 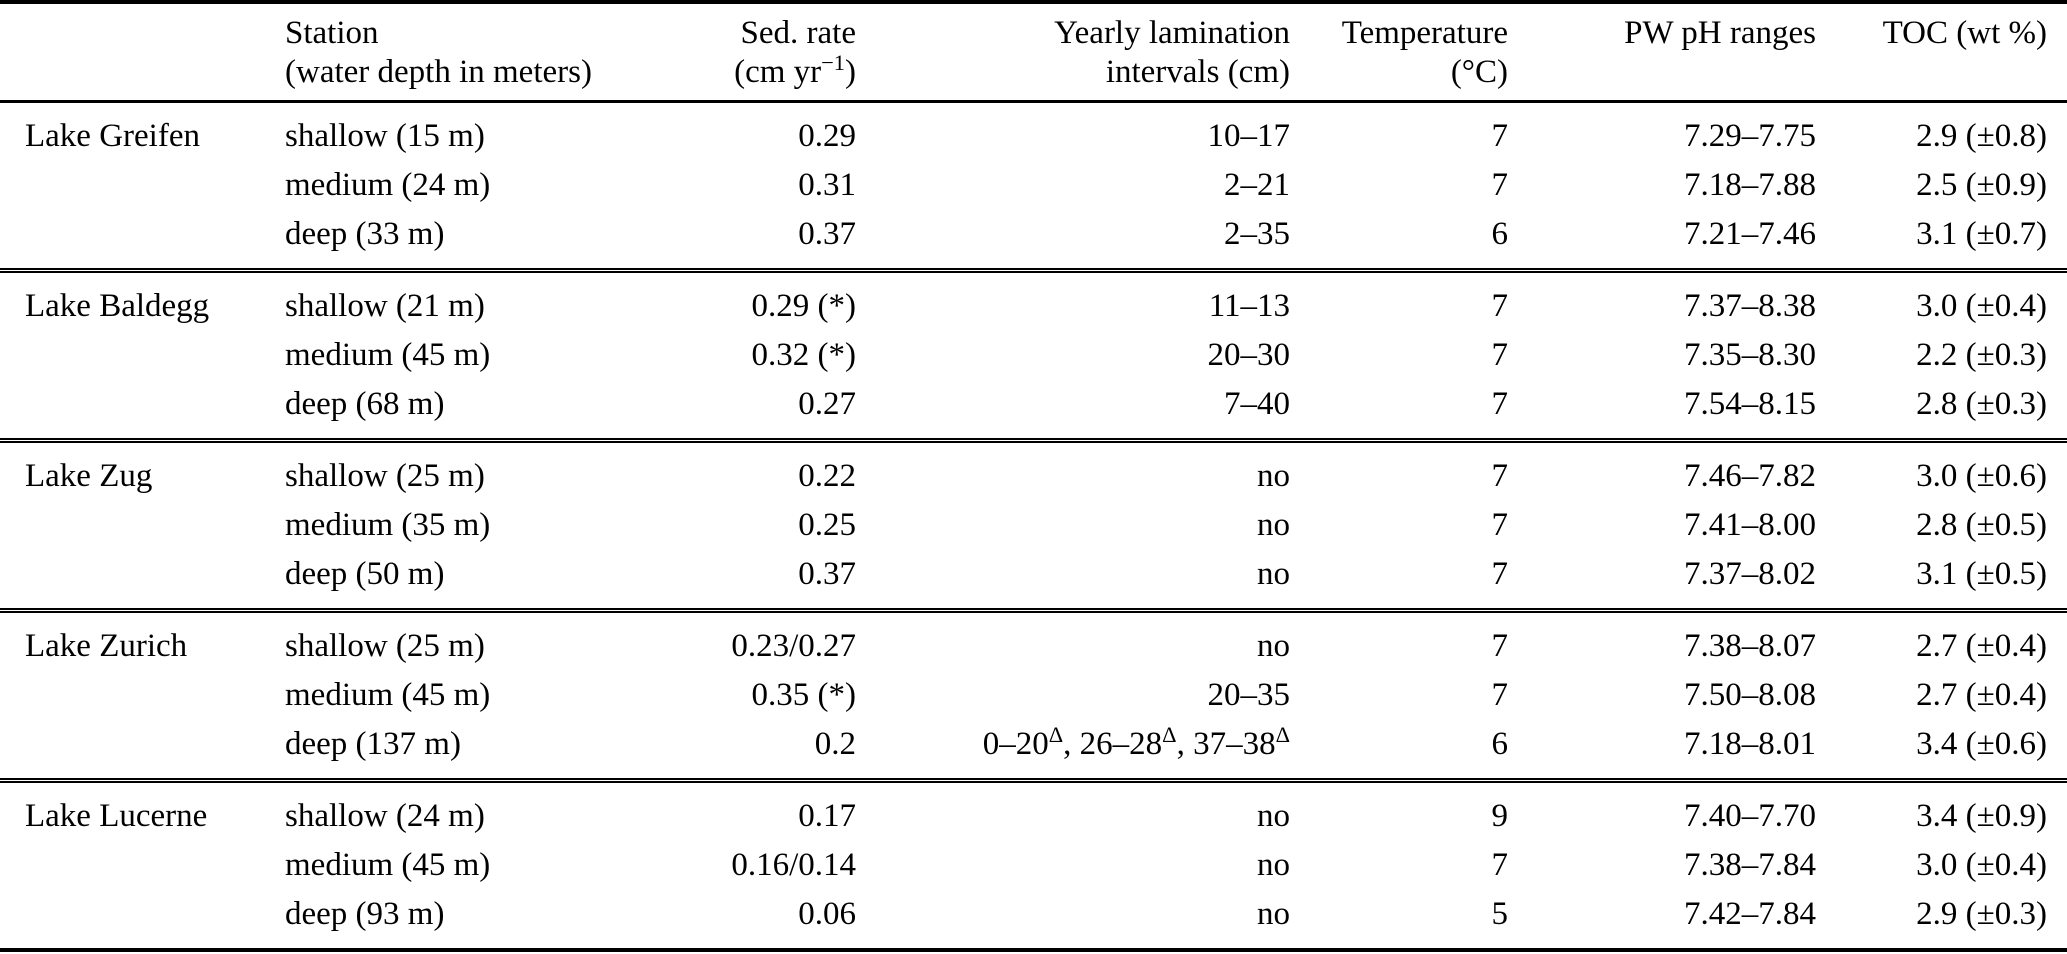 I want to click on header-station: Station (water depth in meters), so click(x=470, y=52).